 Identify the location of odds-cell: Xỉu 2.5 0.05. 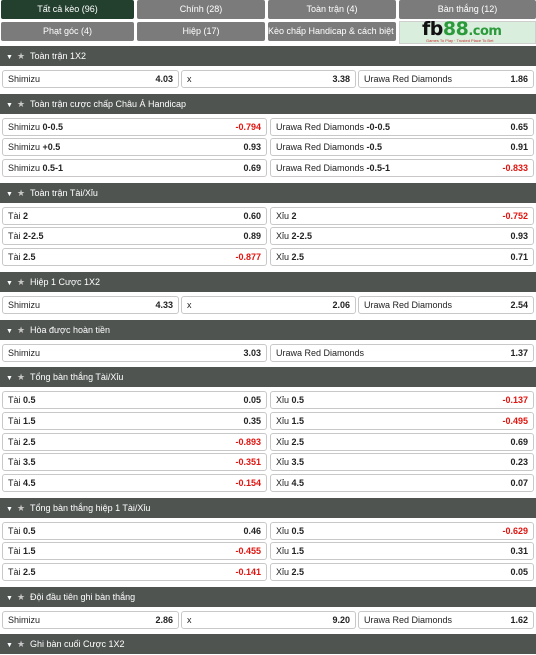
(402, 572).